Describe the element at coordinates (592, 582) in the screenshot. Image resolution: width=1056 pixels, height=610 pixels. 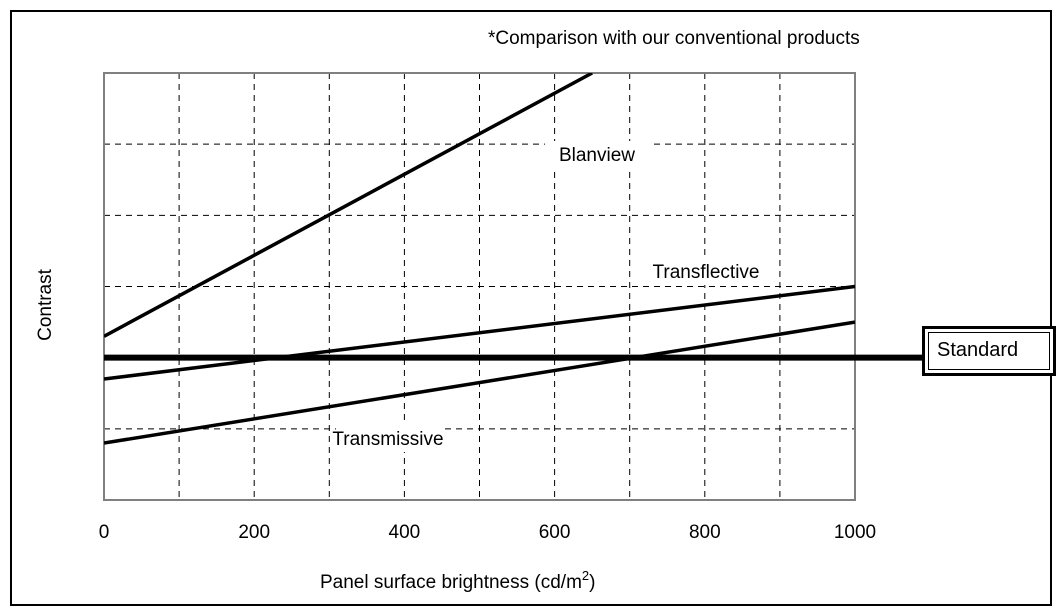
I see `x-axis-label-suffix: )` at that location.